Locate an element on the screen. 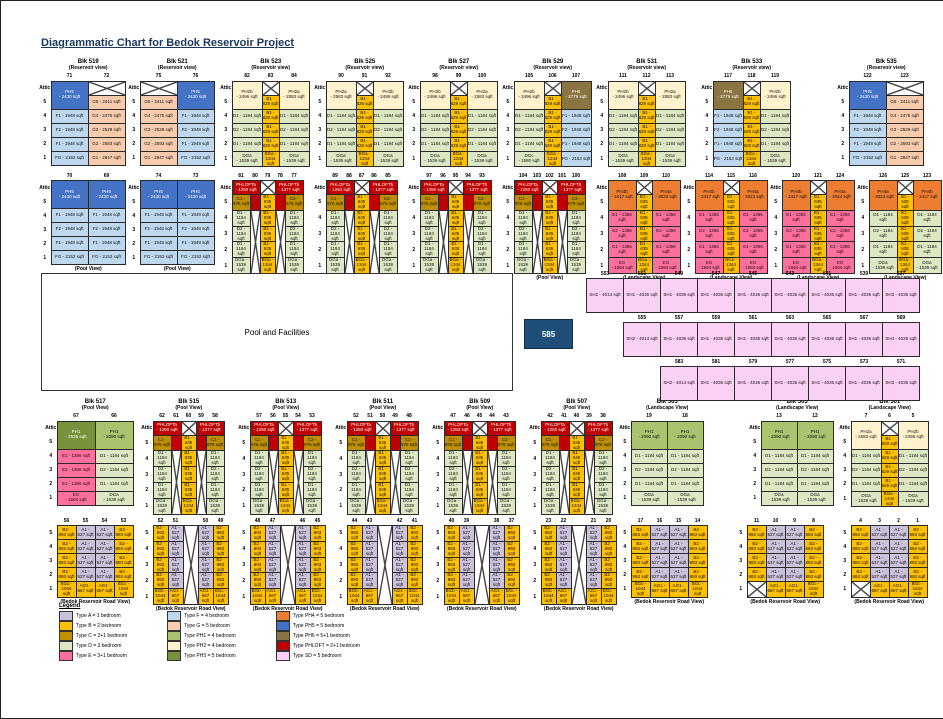 This screenshot has height=719, width=943. unit-cell: PH1- 2090 sqft is located at coordinates (685, 435).